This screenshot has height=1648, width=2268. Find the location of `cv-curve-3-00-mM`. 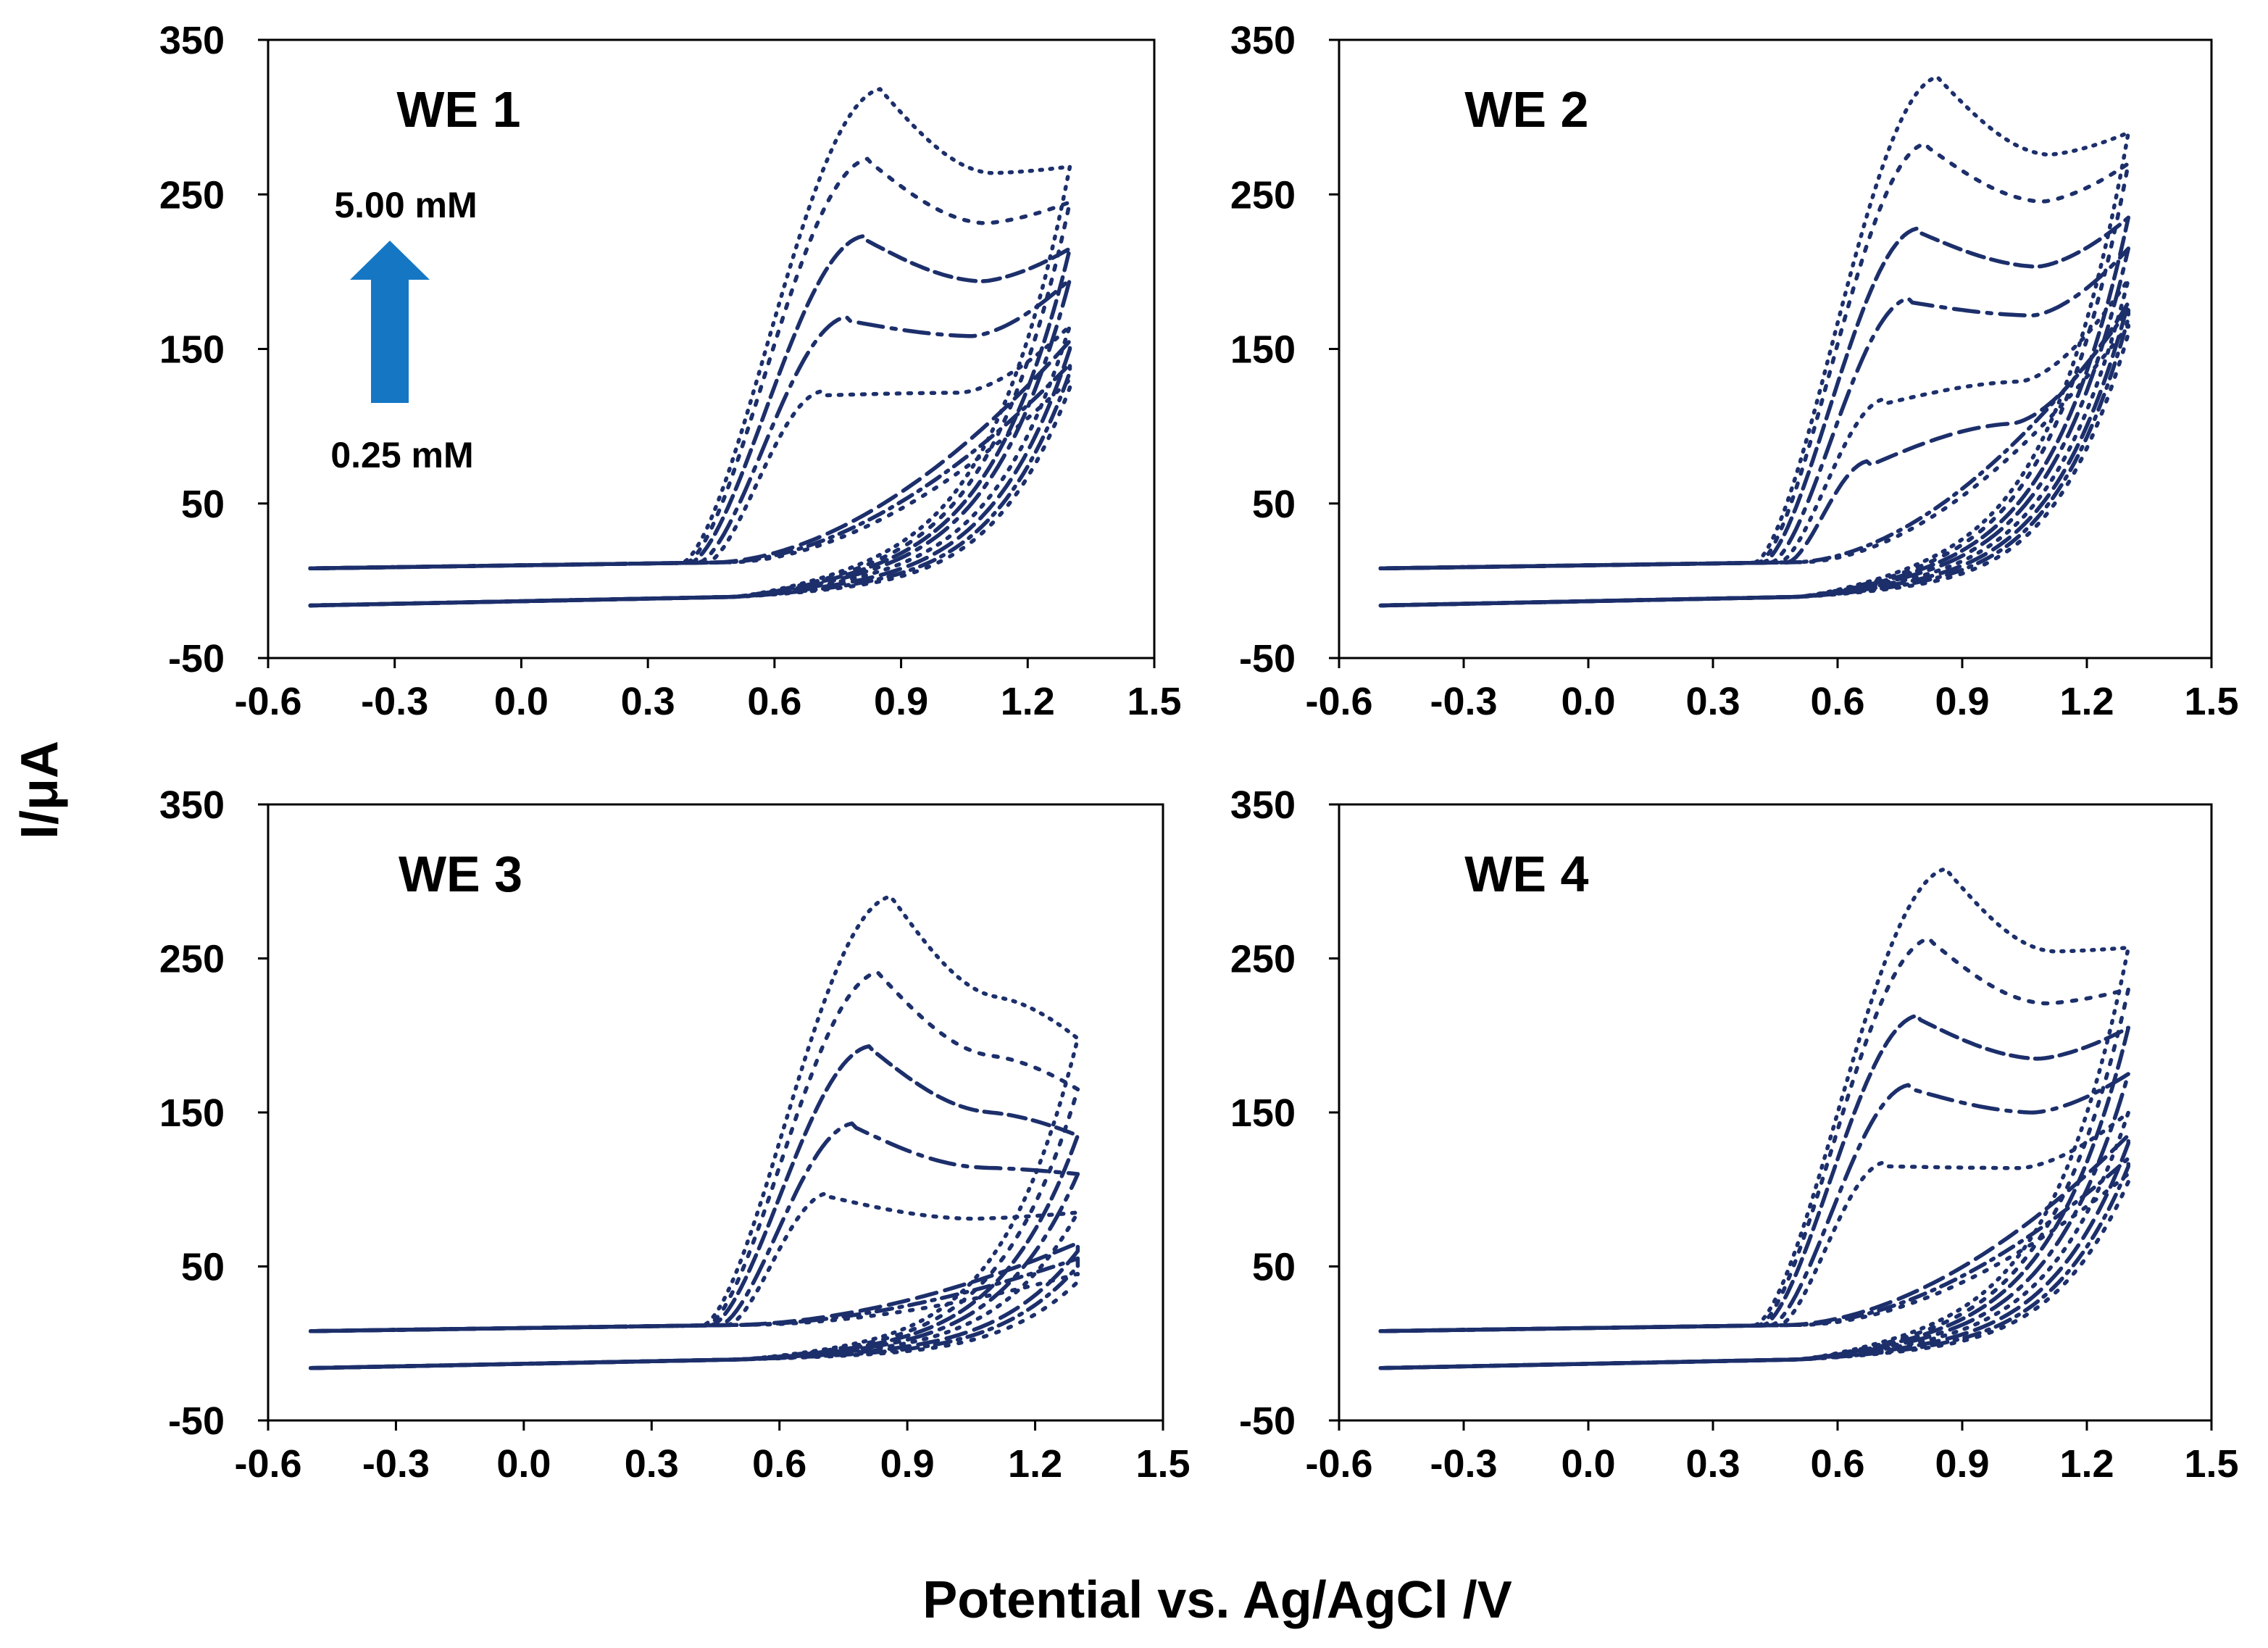

cv-curve-3-00-mM is located at coordinates (1754, 427).